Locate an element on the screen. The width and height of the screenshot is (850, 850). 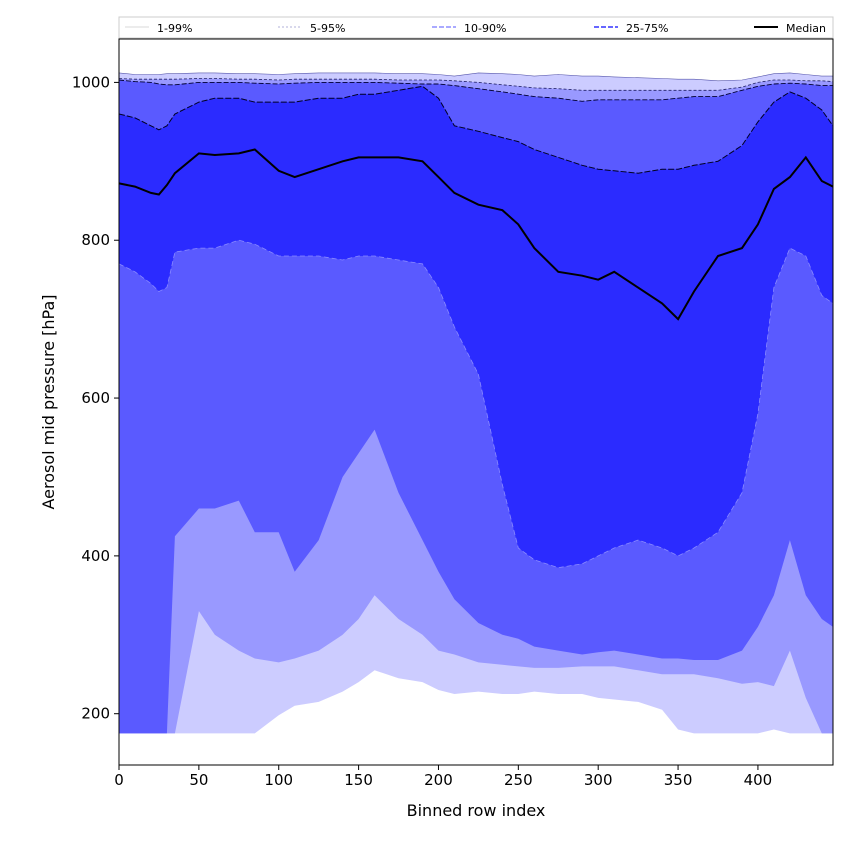
x-tick-label: 300 is located at coordinates (598, 780).